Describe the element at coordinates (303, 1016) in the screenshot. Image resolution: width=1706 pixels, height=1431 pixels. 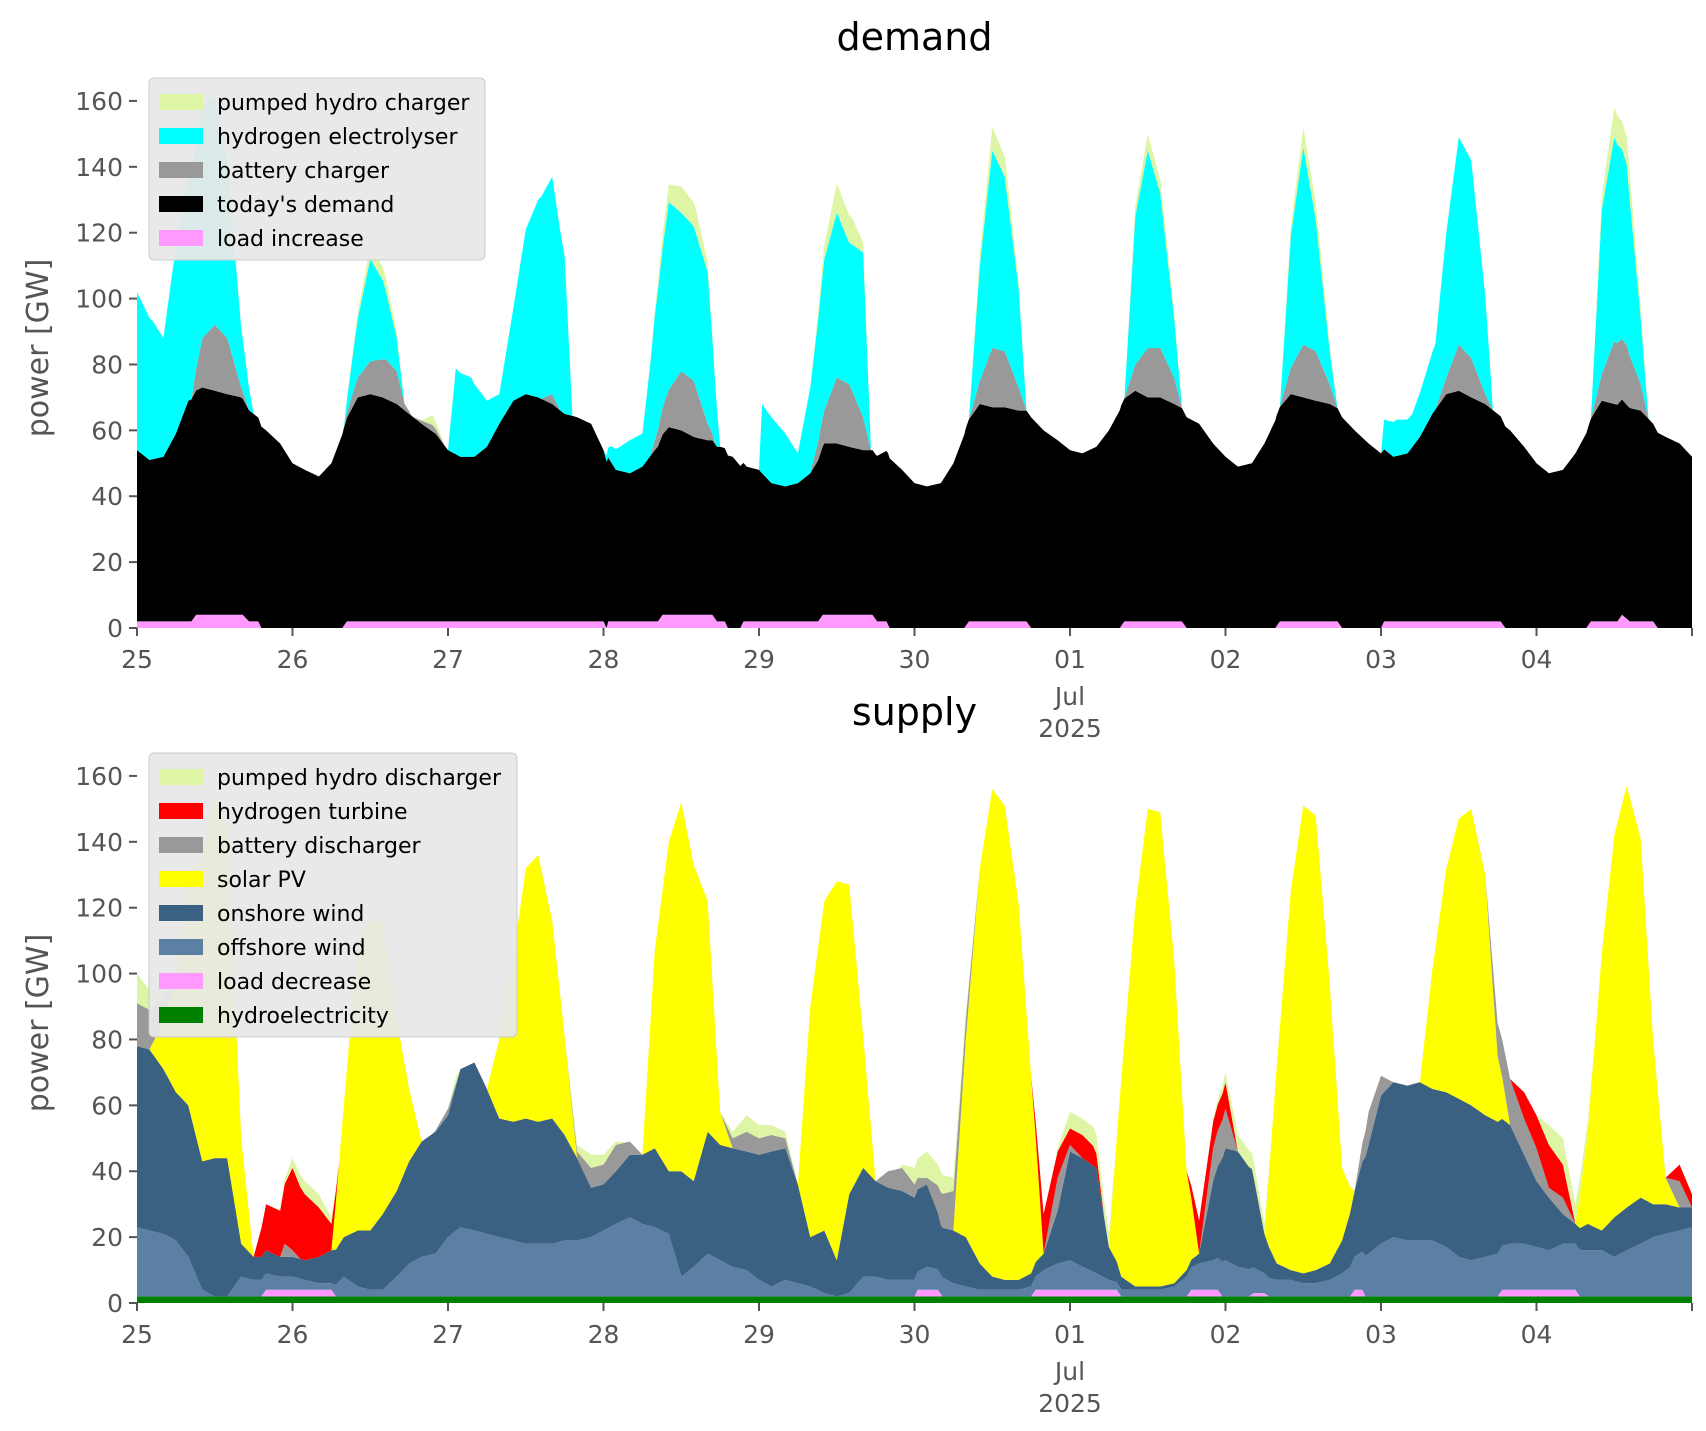
I see `legend-entry: hydroelectricity` at that location.